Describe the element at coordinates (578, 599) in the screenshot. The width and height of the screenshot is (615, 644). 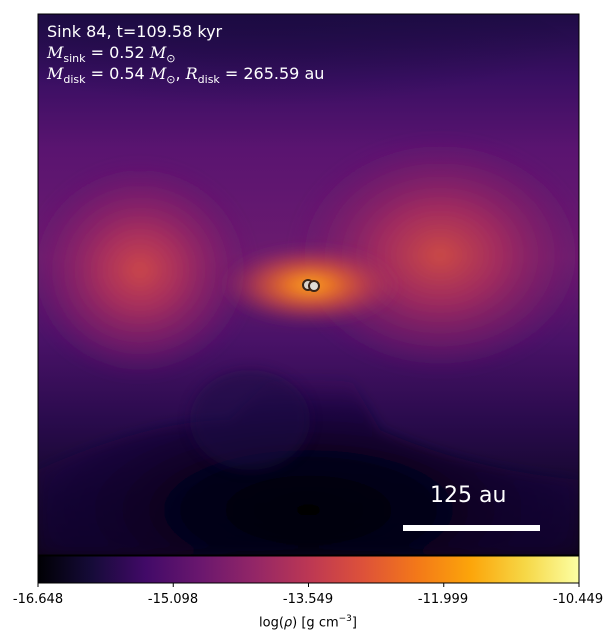
I see `colorbar-tick-4: -10.449` at that location.